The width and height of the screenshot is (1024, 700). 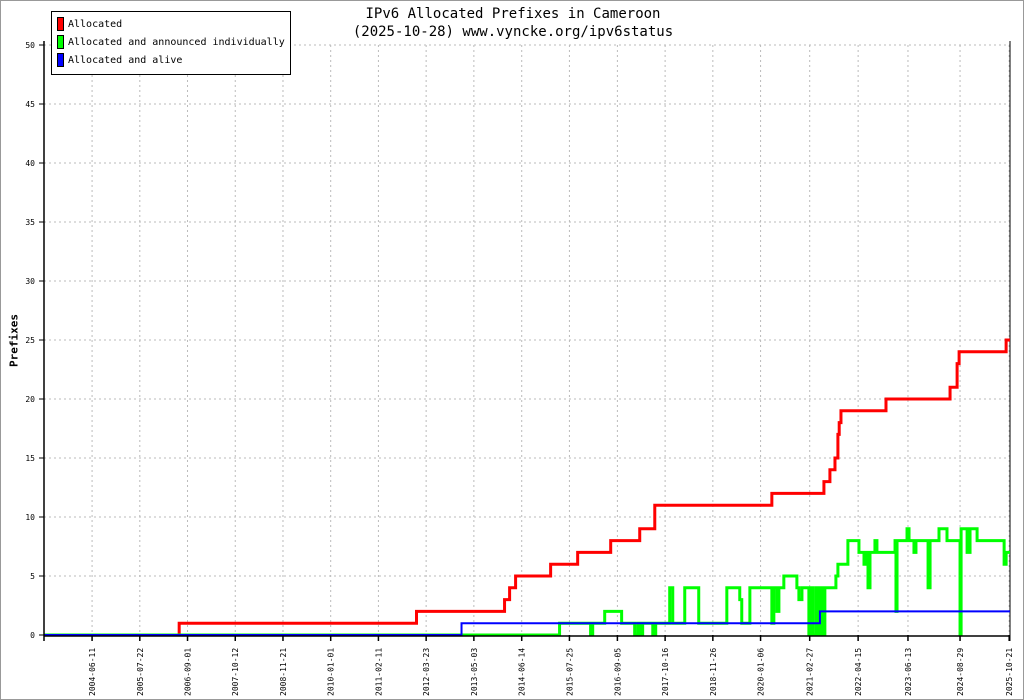 What do you see at coordinates (95, 24) in the screenshot?
I see `legend-label: Allocated` at bounding box center [95, 24].